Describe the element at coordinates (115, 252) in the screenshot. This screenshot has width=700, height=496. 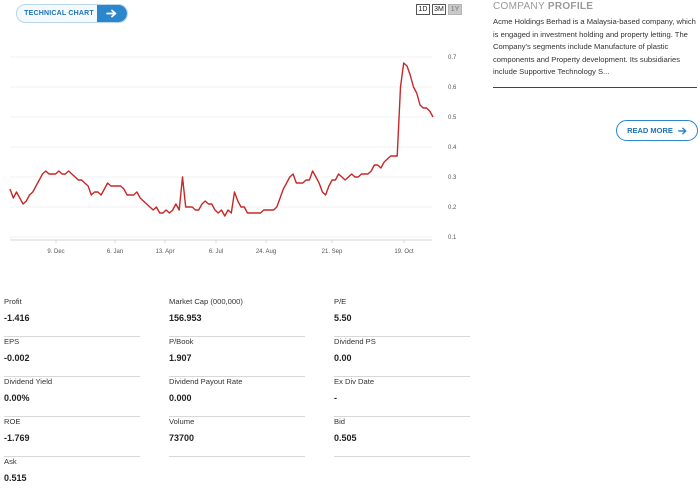
I see `x-tick-label: 6. Jan` at that location.